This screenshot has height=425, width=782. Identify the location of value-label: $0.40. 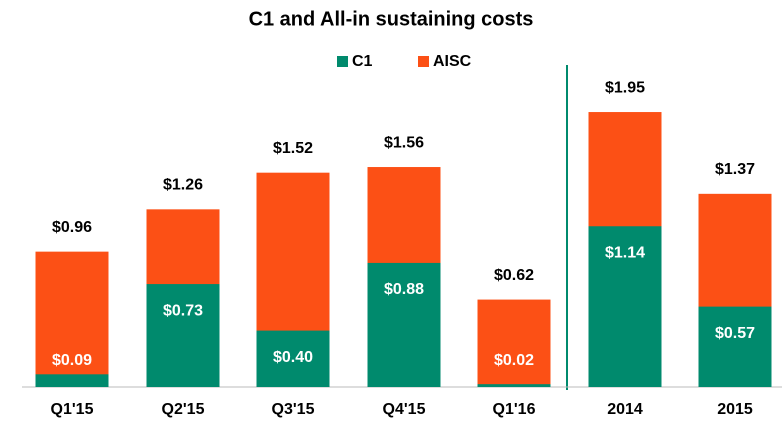
(293, 357).